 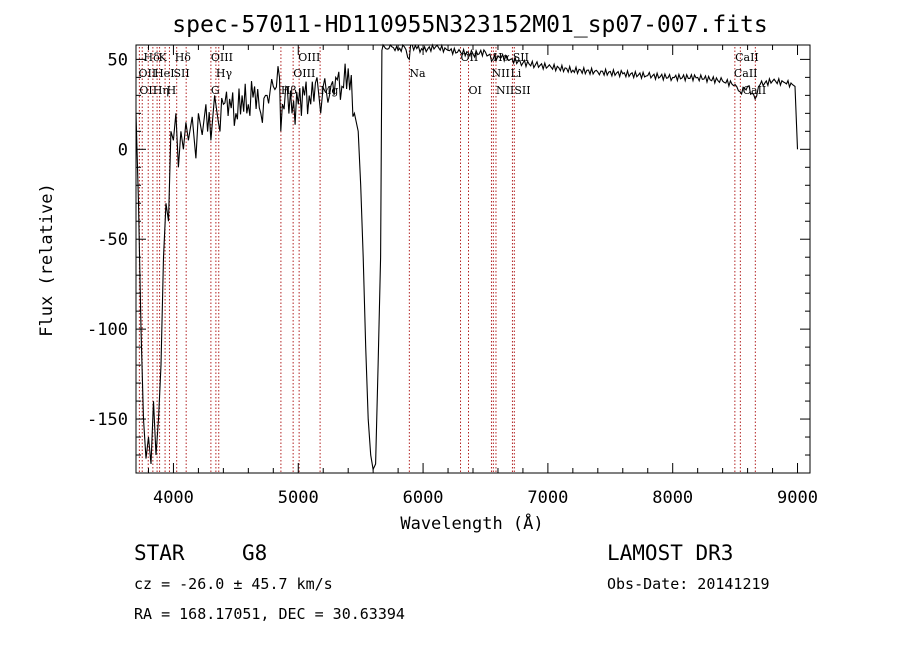 What do you see at coordinates (500, 73) in the screenshot?
I see `marker-label-15: NII` at bounding box center [500, 73].